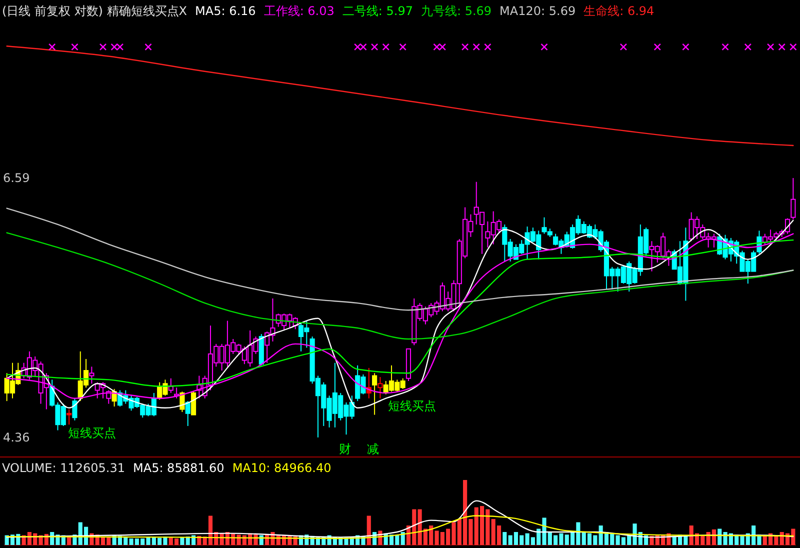 The width and height of the screenshot is (800, 548). I want to click on y-tick-label: 6.59, so click(16, 178).